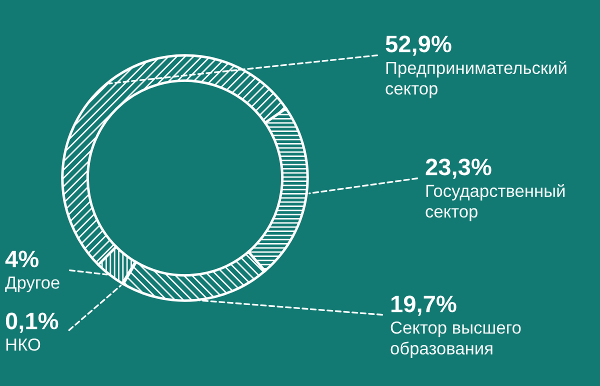  I want to click on data-label: 52,9%, so click(419, 46).